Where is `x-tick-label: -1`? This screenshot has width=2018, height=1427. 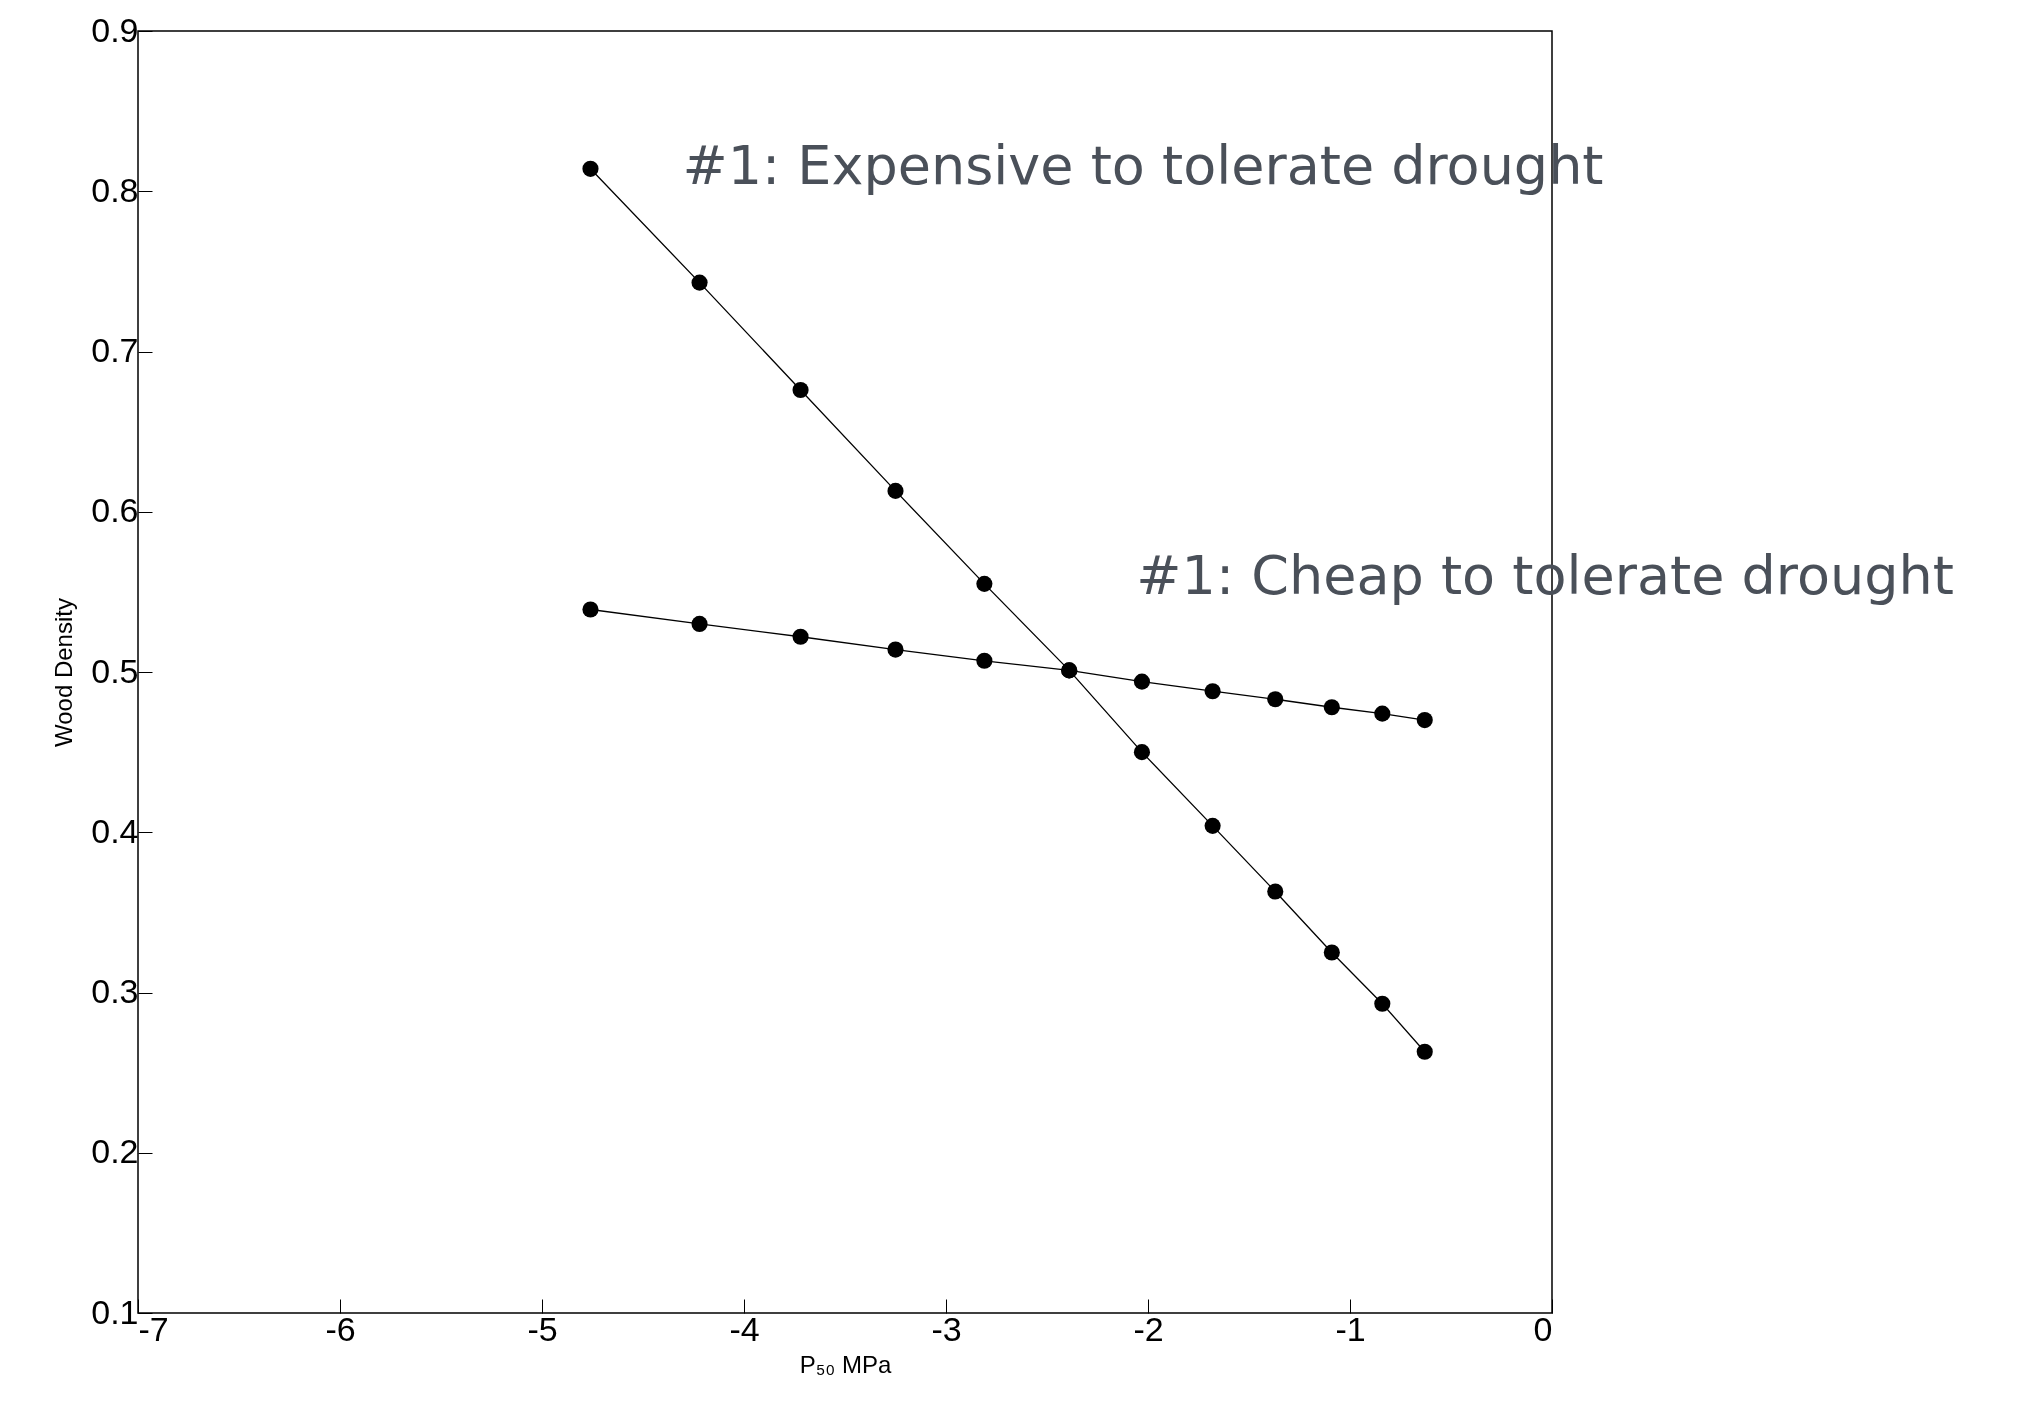 x-tick-label: -1 is located at coordinates (1350, 1328).